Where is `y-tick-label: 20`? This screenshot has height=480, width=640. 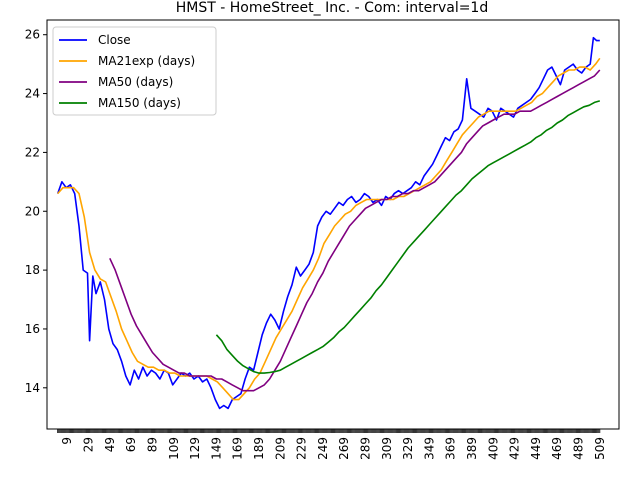
y-tick-label: 20 is located at coordinates (32, 211).